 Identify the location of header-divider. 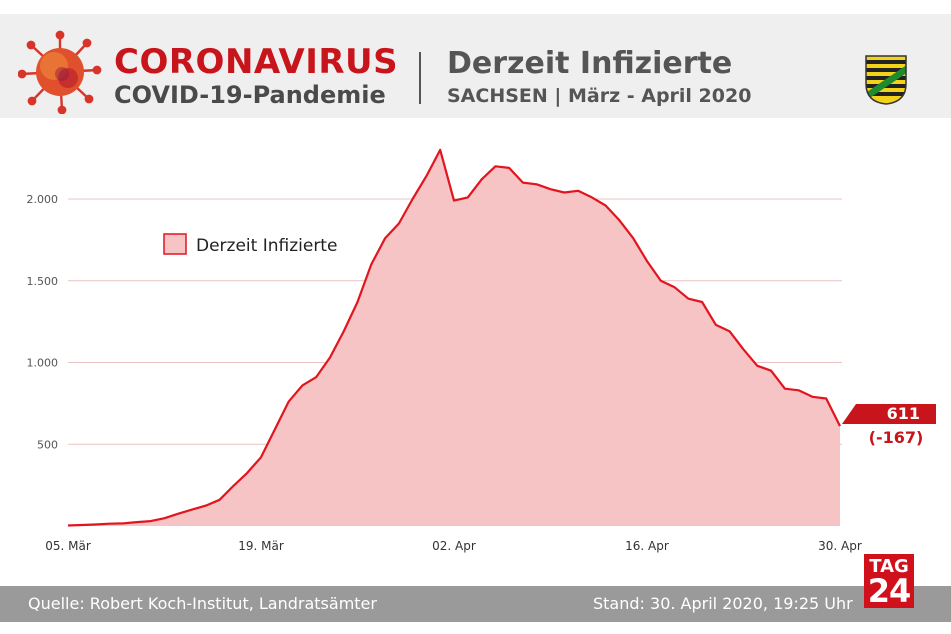
(420, 78).